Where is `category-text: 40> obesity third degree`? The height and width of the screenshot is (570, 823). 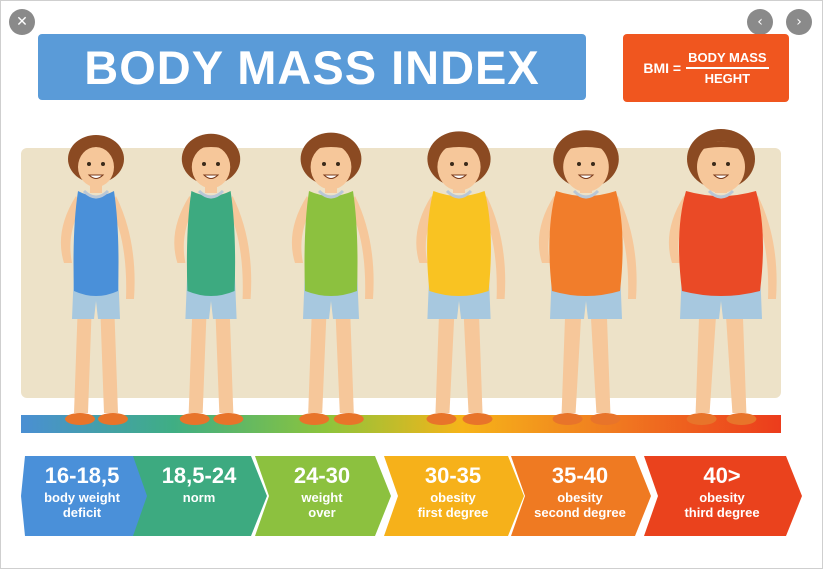 category-text: 40> obesity third degree is located at coordinates (722, 491).